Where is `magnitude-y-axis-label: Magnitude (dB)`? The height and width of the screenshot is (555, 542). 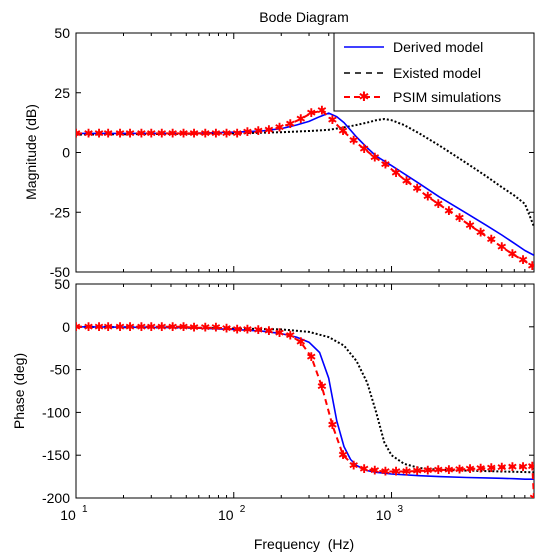
magnitude-y-axis-label: Magnitude (dB) is located at coordinates (31, 152).